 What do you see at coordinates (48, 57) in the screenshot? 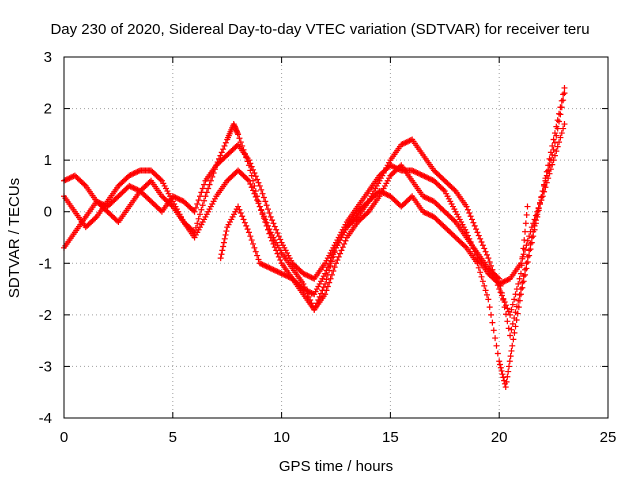
I see `y-tick-label: 3` at bounding box center [48, 57].